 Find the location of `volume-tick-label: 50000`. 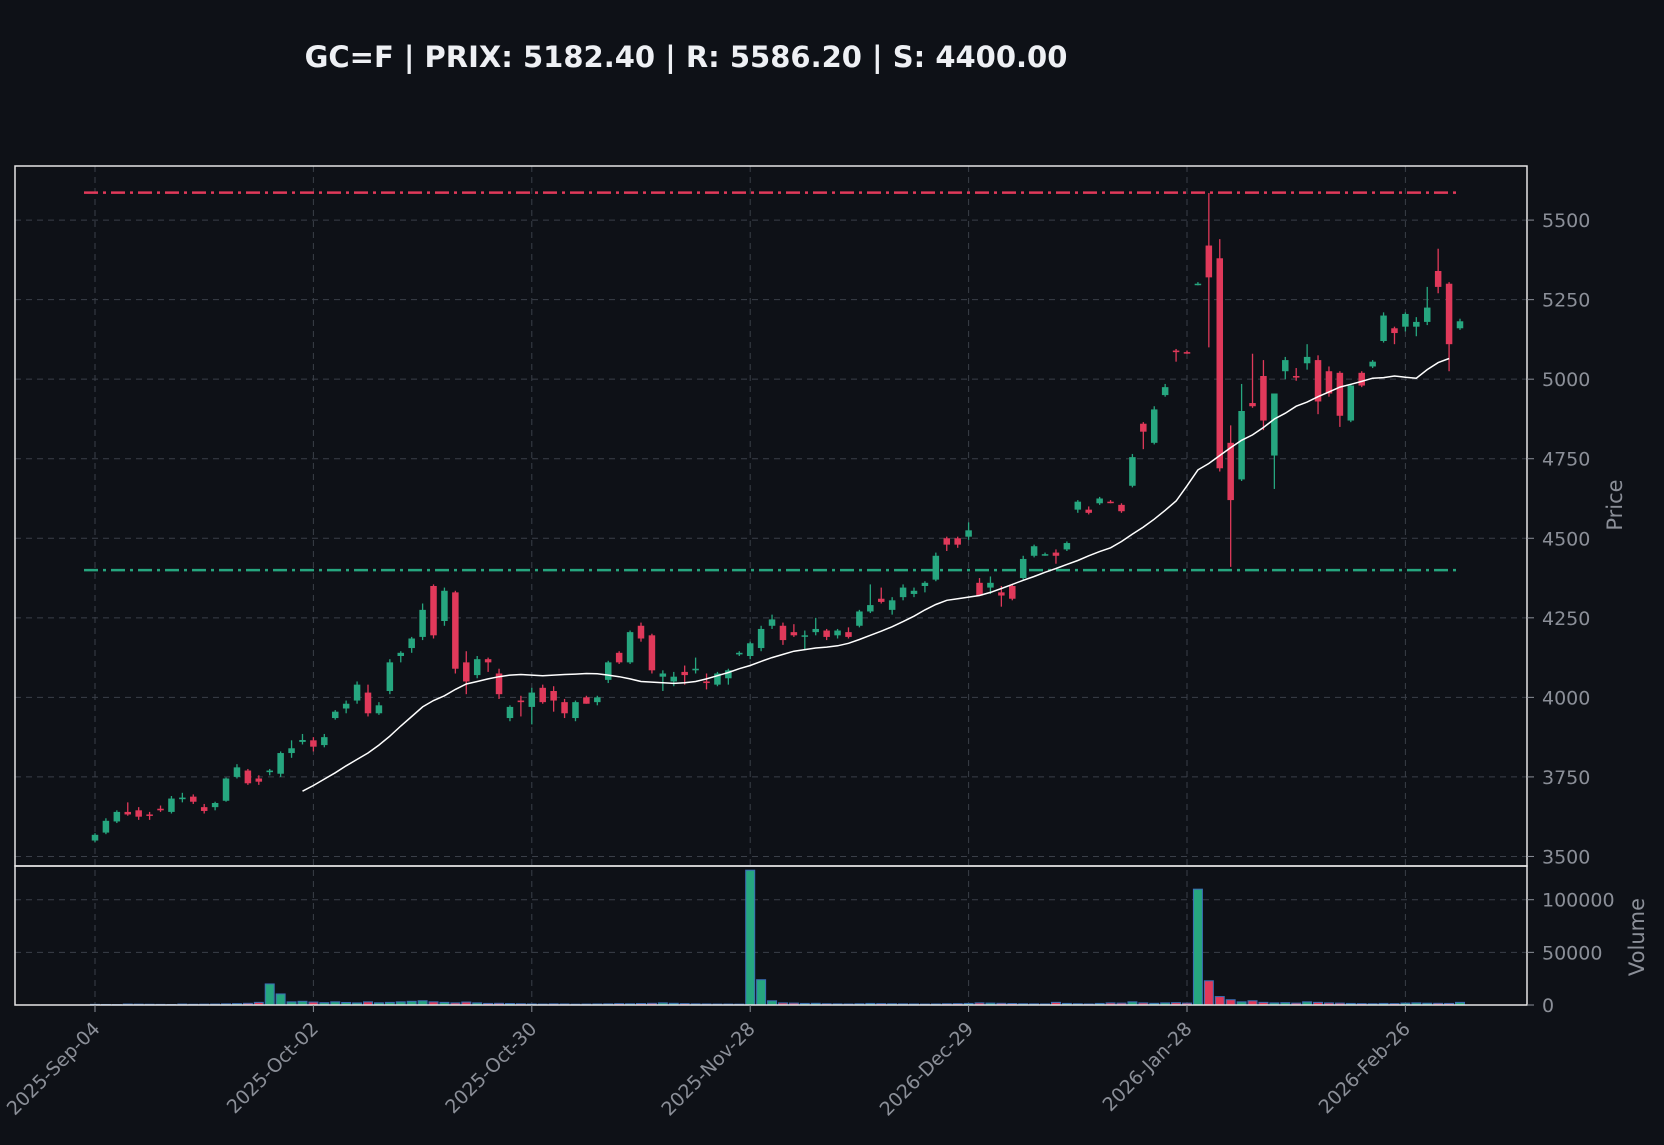

volume-tick-label: 50000 is located at coordinates (1572, 953).